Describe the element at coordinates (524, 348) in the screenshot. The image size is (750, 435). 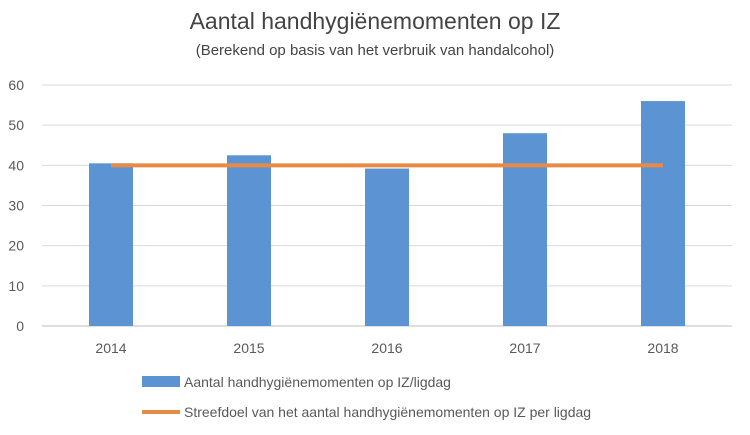
I see `x-tick-label: 2017` at that location.